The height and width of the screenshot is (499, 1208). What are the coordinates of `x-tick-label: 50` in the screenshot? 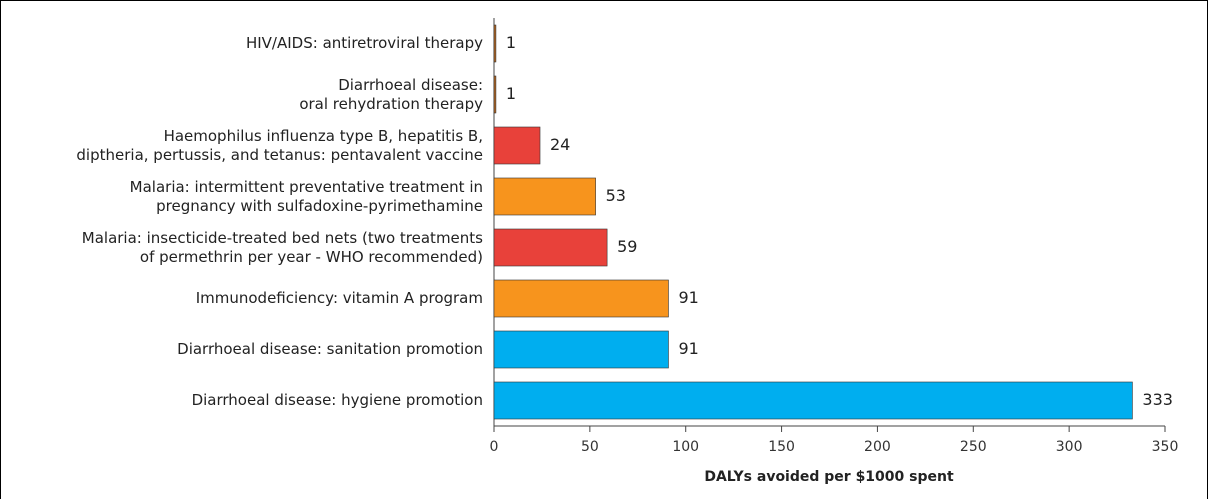 It's located at (590, 447).